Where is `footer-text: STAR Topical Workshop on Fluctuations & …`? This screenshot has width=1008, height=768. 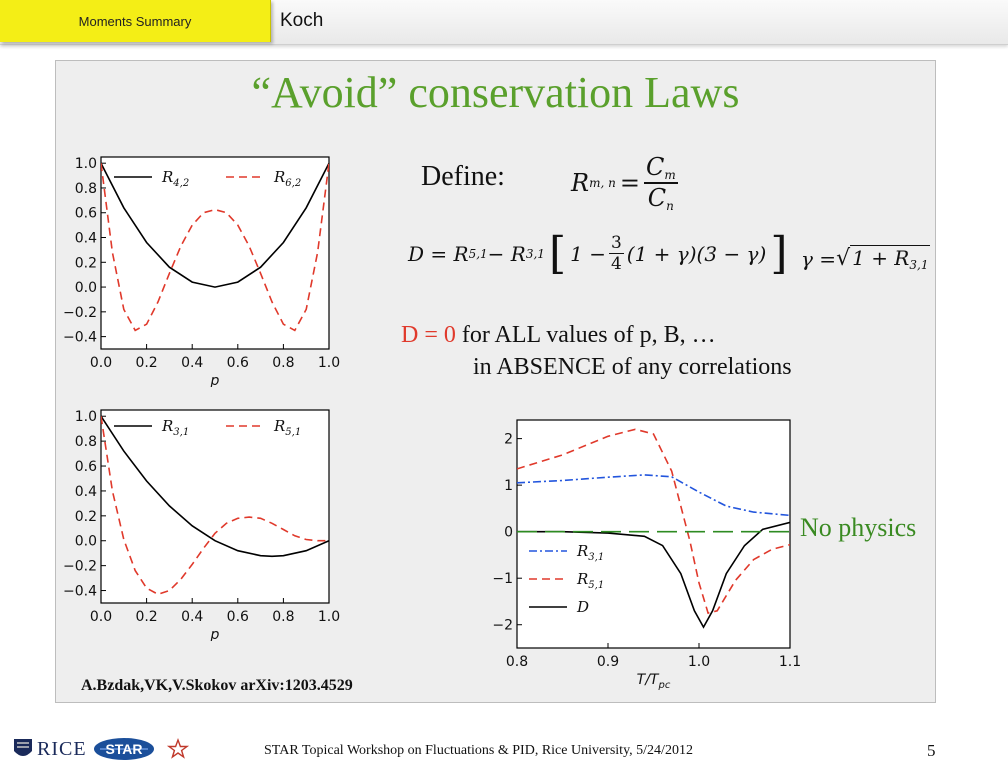 footer-text: STAR Topical Workshop on Fluctuations & … is located at coordinates (478, 750).